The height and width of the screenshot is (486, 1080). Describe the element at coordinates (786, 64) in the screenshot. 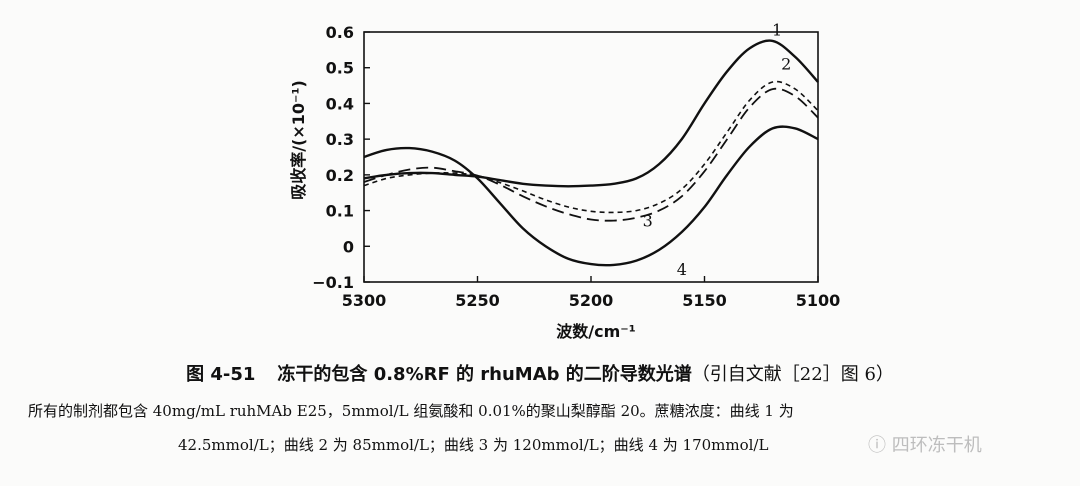

I see `curve-label-2: 2` at that location.